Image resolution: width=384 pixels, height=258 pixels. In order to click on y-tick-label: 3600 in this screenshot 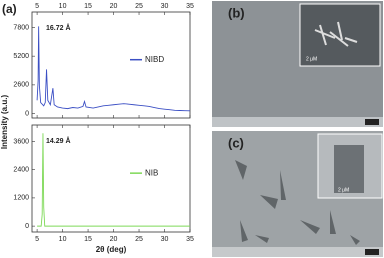, I will do `click(21, 141)`.